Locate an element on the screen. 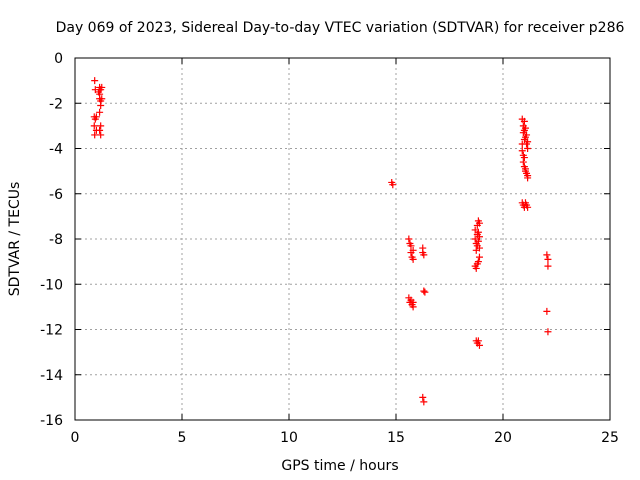 This screenshot has height=480, width=640. y-tick-label: -16 is located at coordinates (51, 421).